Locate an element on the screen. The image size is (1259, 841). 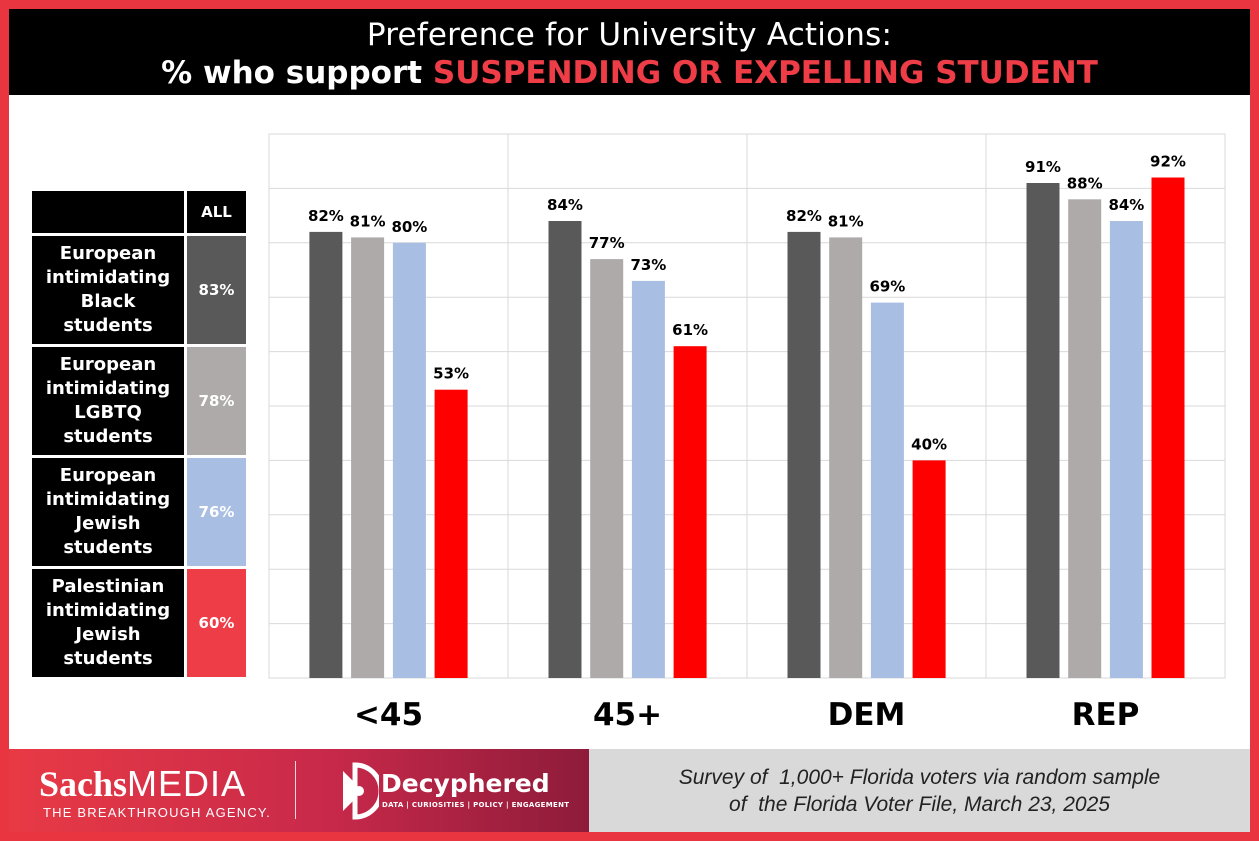
data-label: 77% is located at coordinates (607, 243).